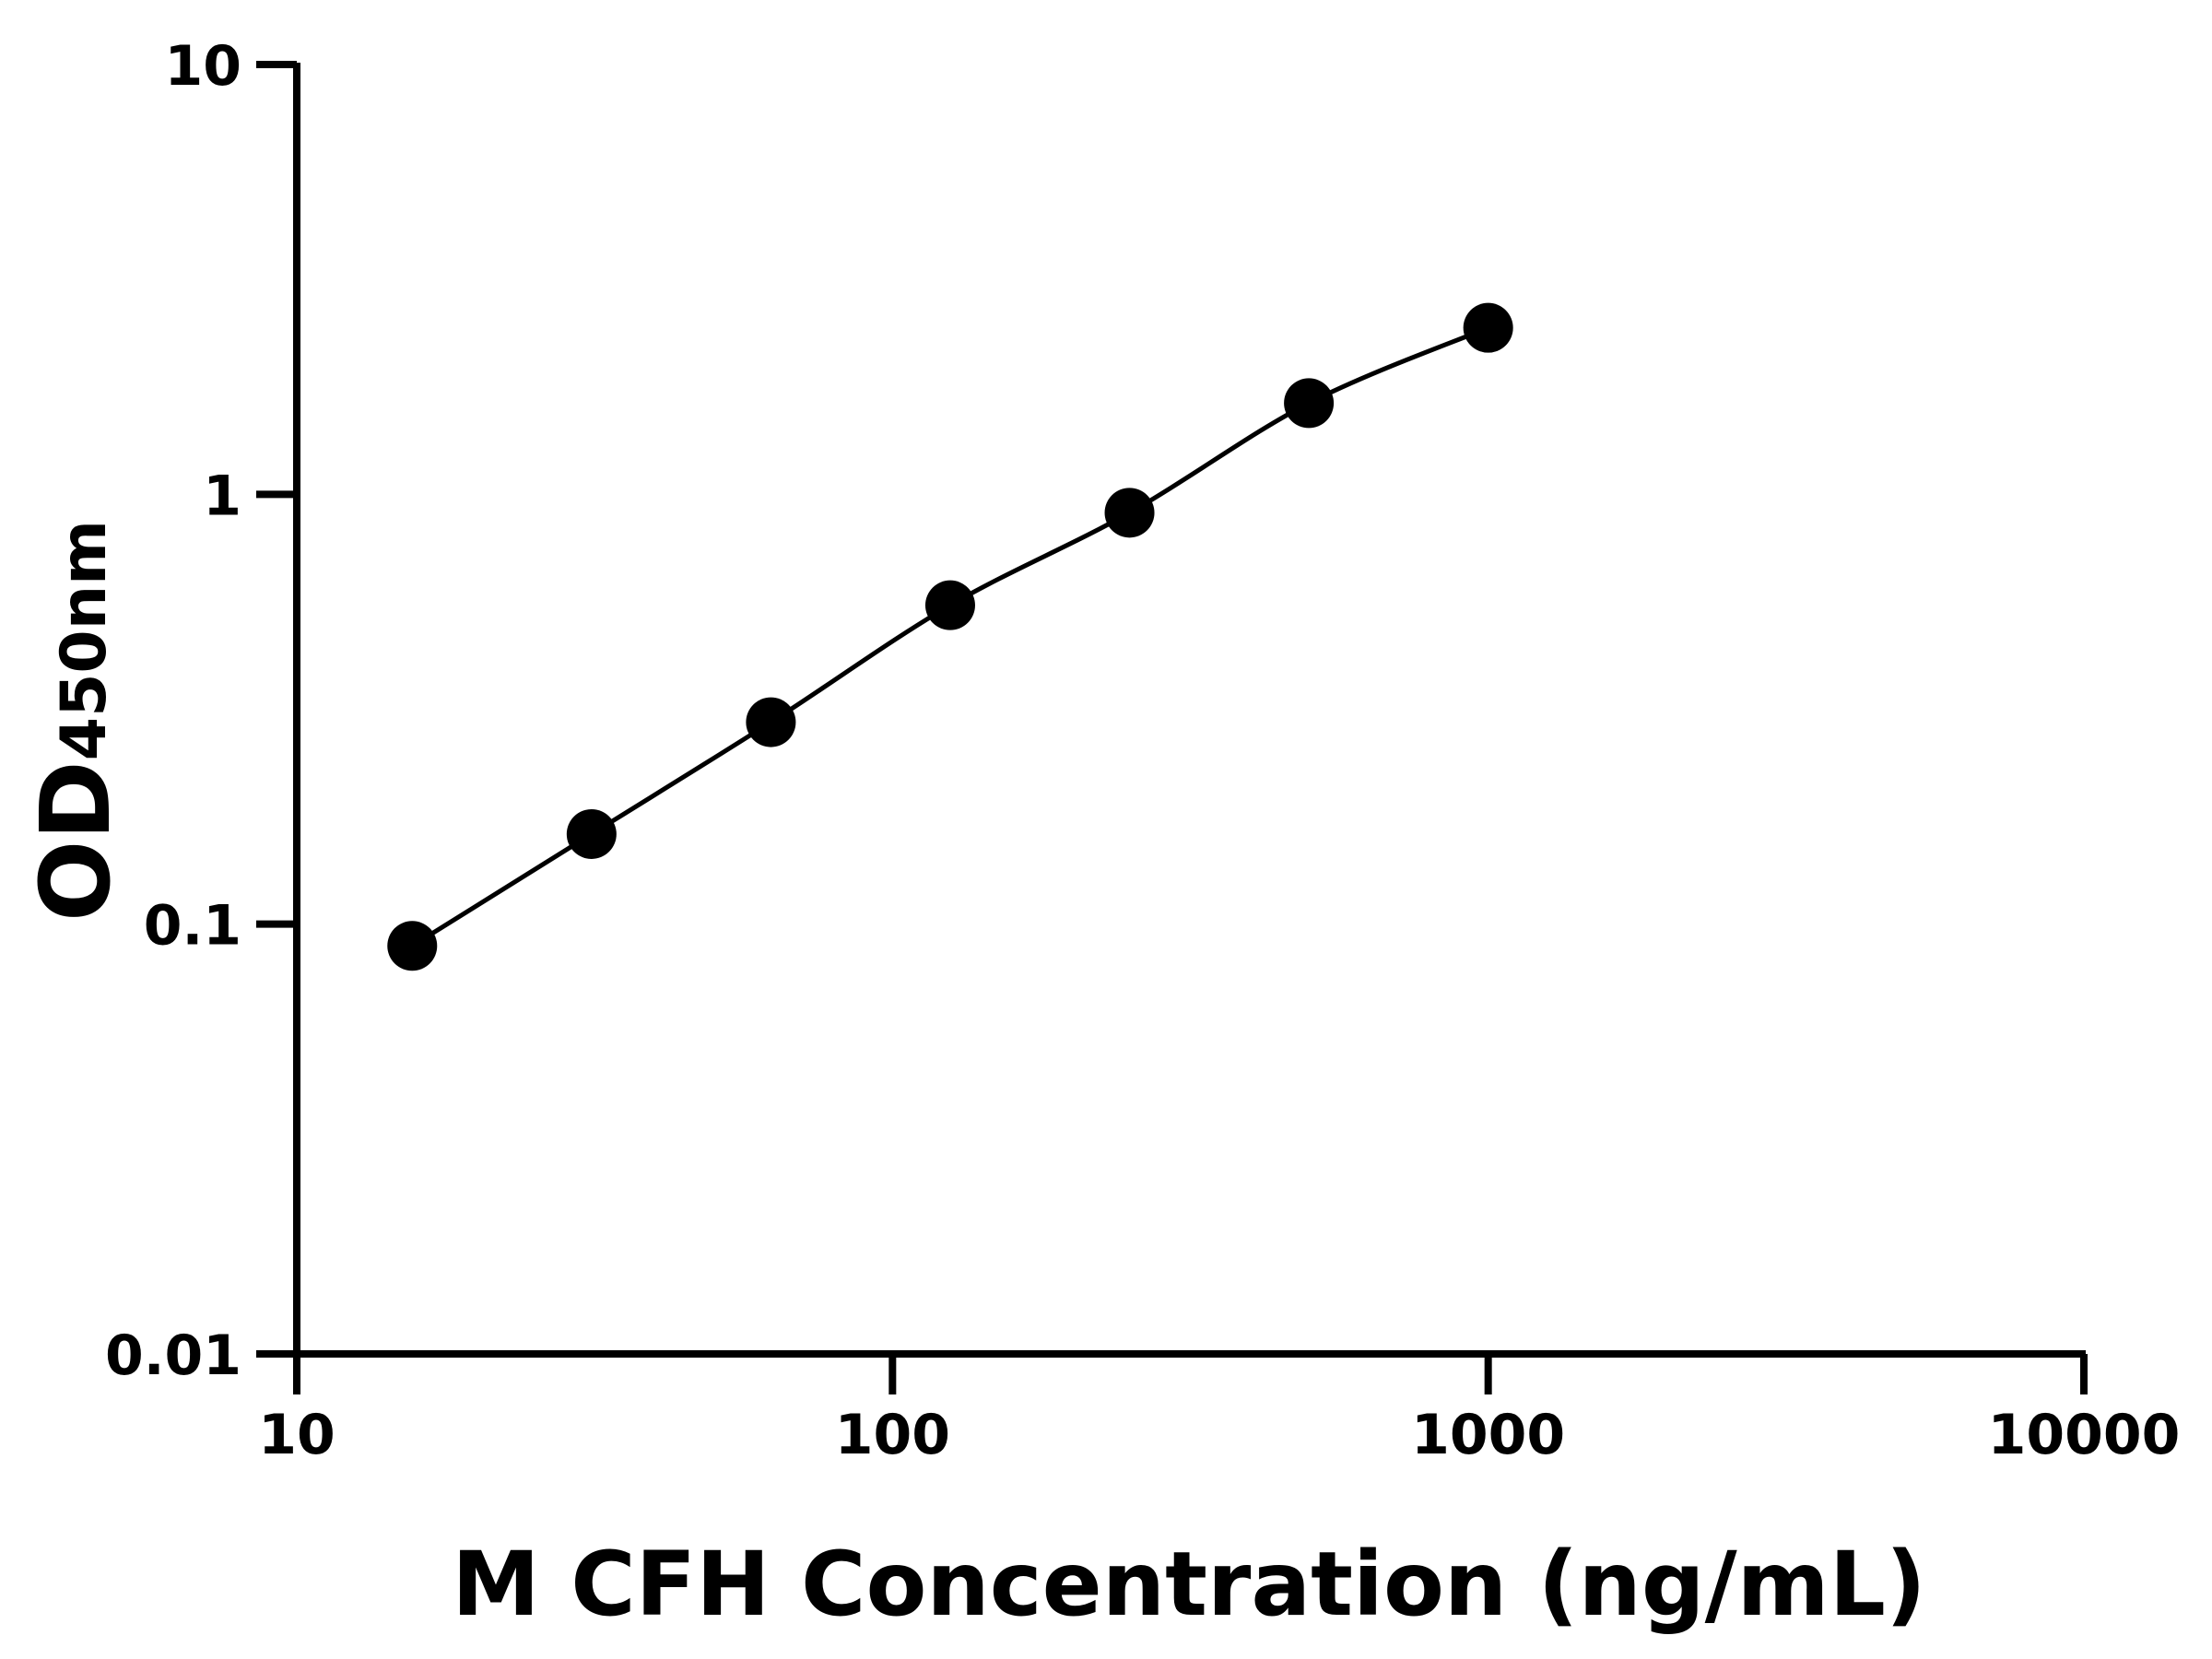 Image resolution: width=2212 pixels, height=1659 pixels. I want to click on y-tick-label: 0.1, so click(192, 926).